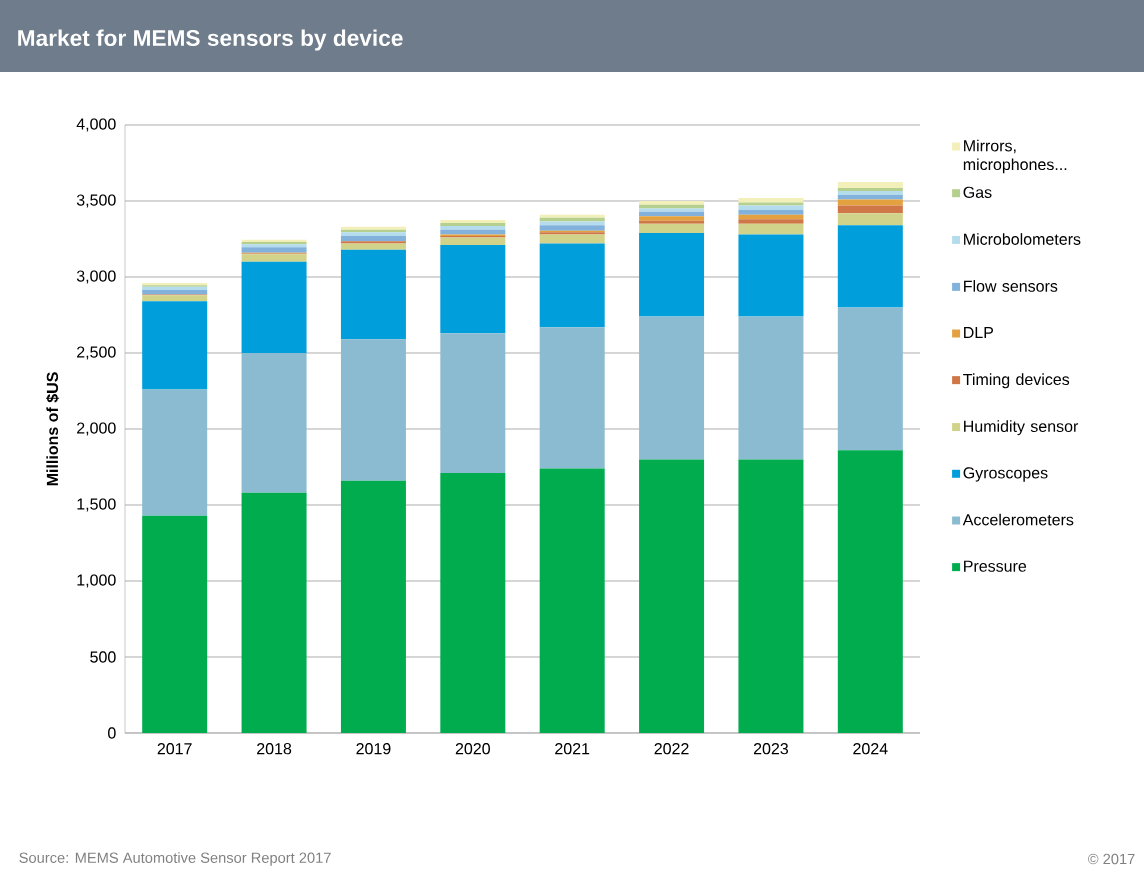  What do you see at coordinates (472, 749) in the screenshot?
I see `x-tick-label: 2020` at bounding box center [472, 749].